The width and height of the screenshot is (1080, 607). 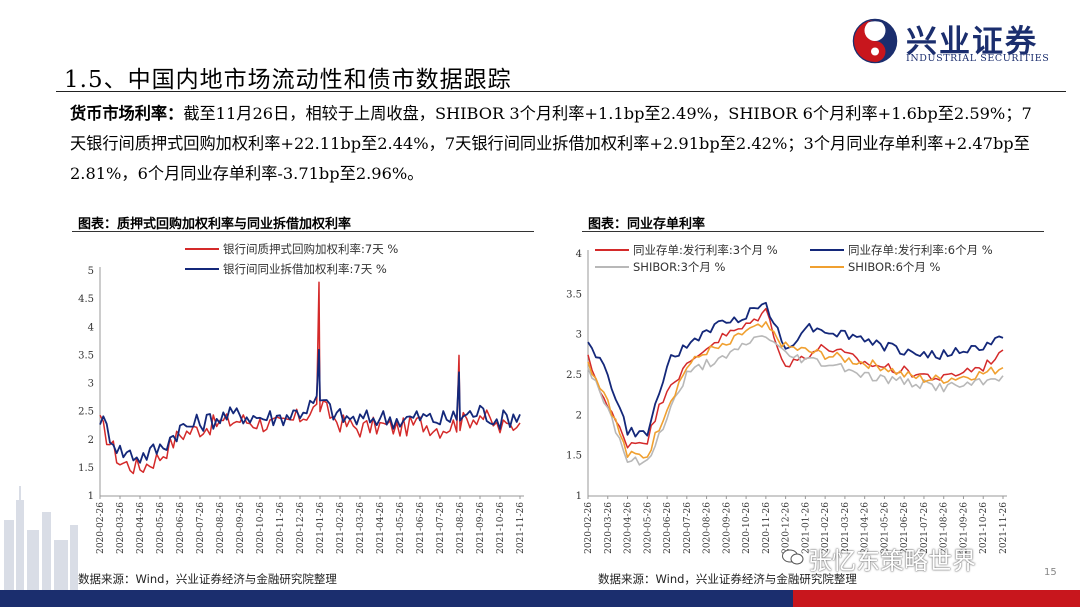 I want to click on wechat-icon, so click(x=793, y=557).